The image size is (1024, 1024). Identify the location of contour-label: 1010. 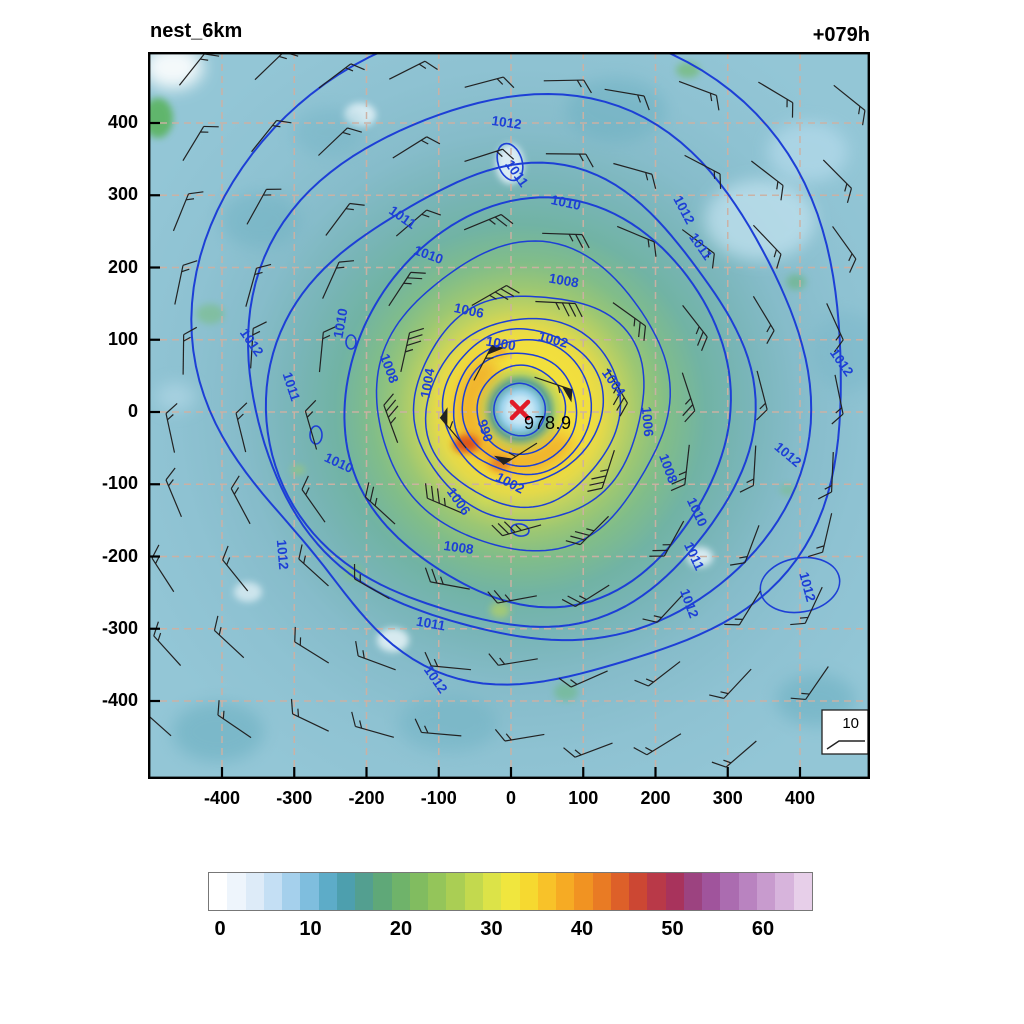
(341, 323).